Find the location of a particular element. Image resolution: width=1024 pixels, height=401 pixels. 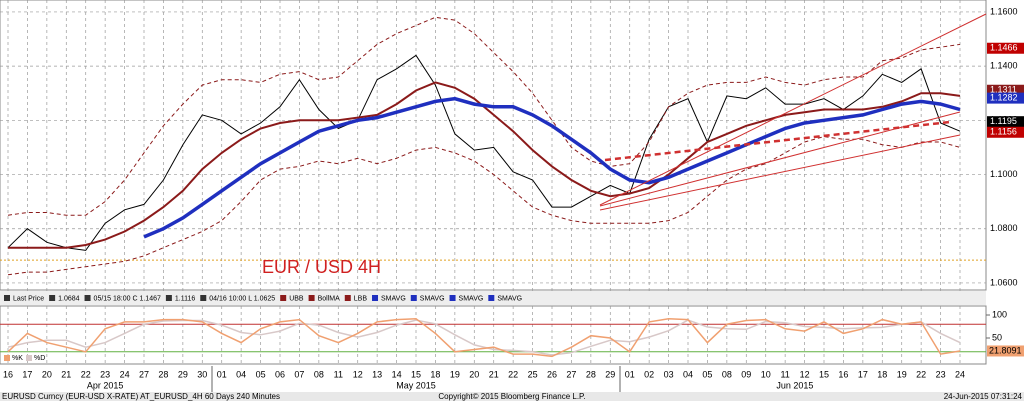

annotation: EUR / USD 4H is located at coordinates (321, 267).